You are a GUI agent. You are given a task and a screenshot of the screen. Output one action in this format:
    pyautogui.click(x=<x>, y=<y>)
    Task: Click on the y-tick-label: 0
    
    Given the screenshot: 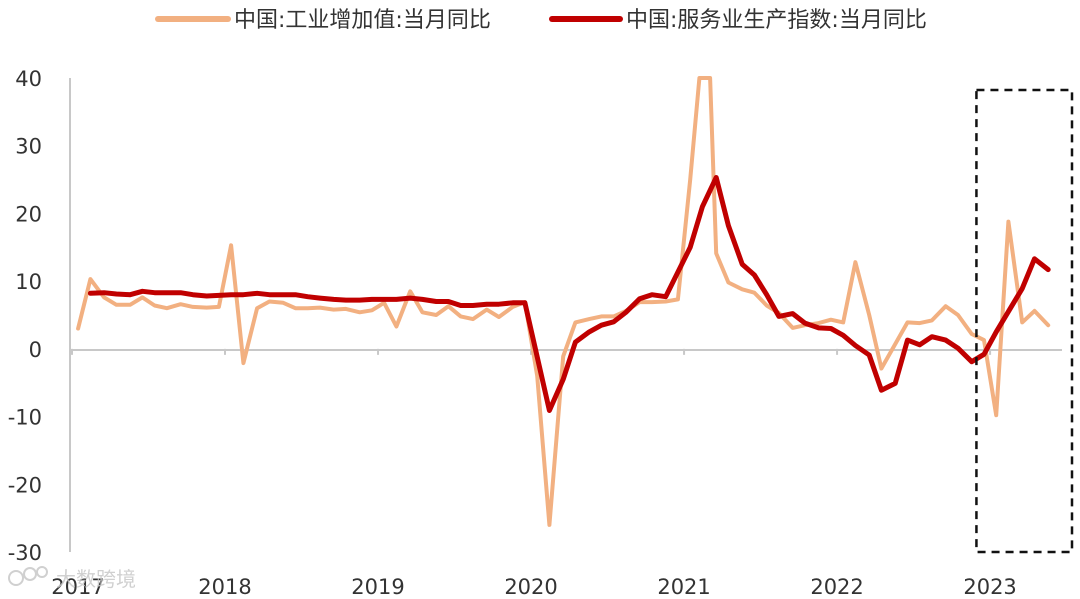 What is the action you would take?
    pyautogui.click(x=35, y=350)
    